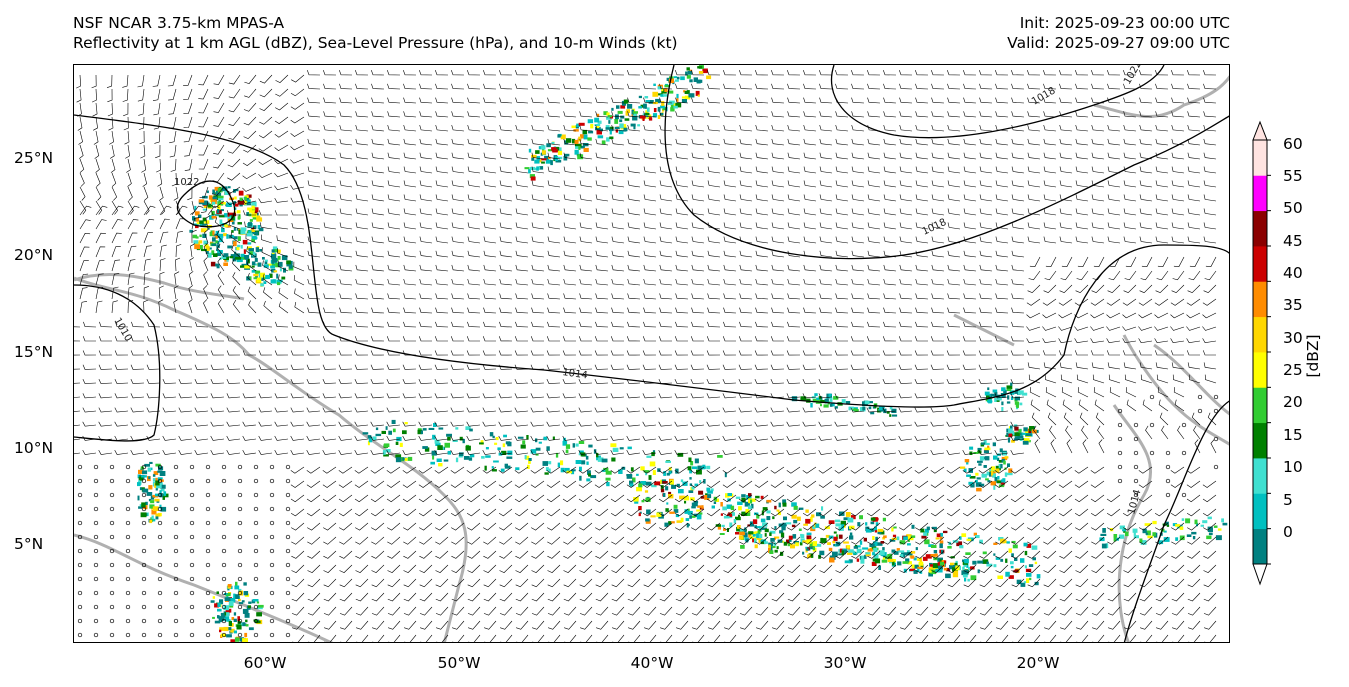 This screenshot has width=1349, height=687. Describe the element at coordinates (809, 438) in the screenshot. I see `wind-barb-1918` at that location.